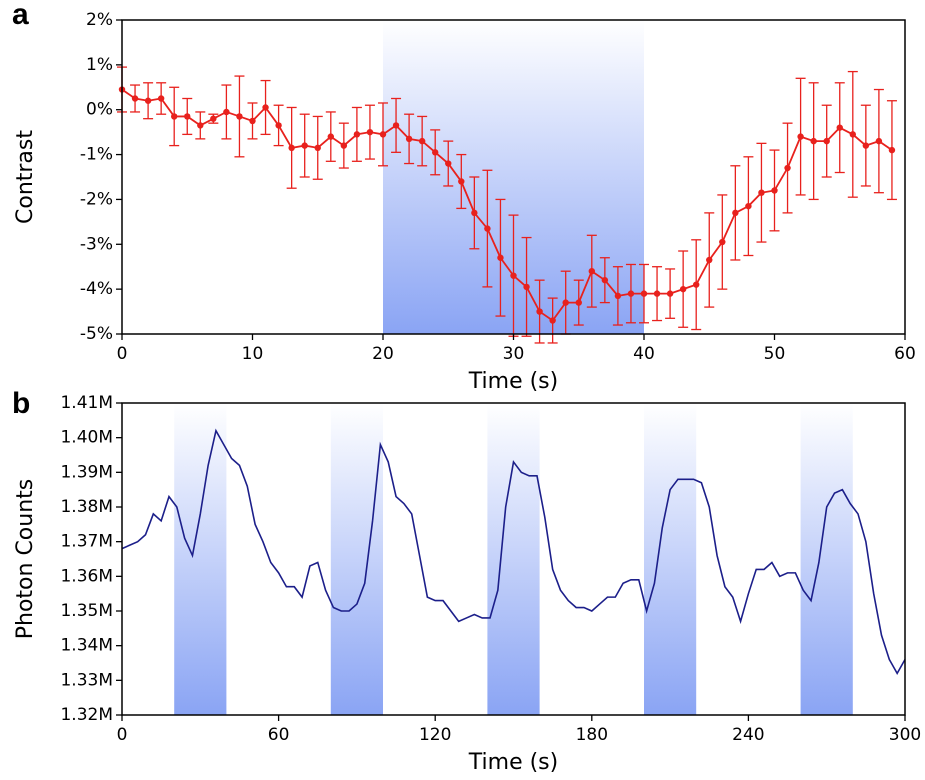 The height and width of the screenshot is (780, 925). I want to click on y-tick-label: 0%, so click(99, 110).